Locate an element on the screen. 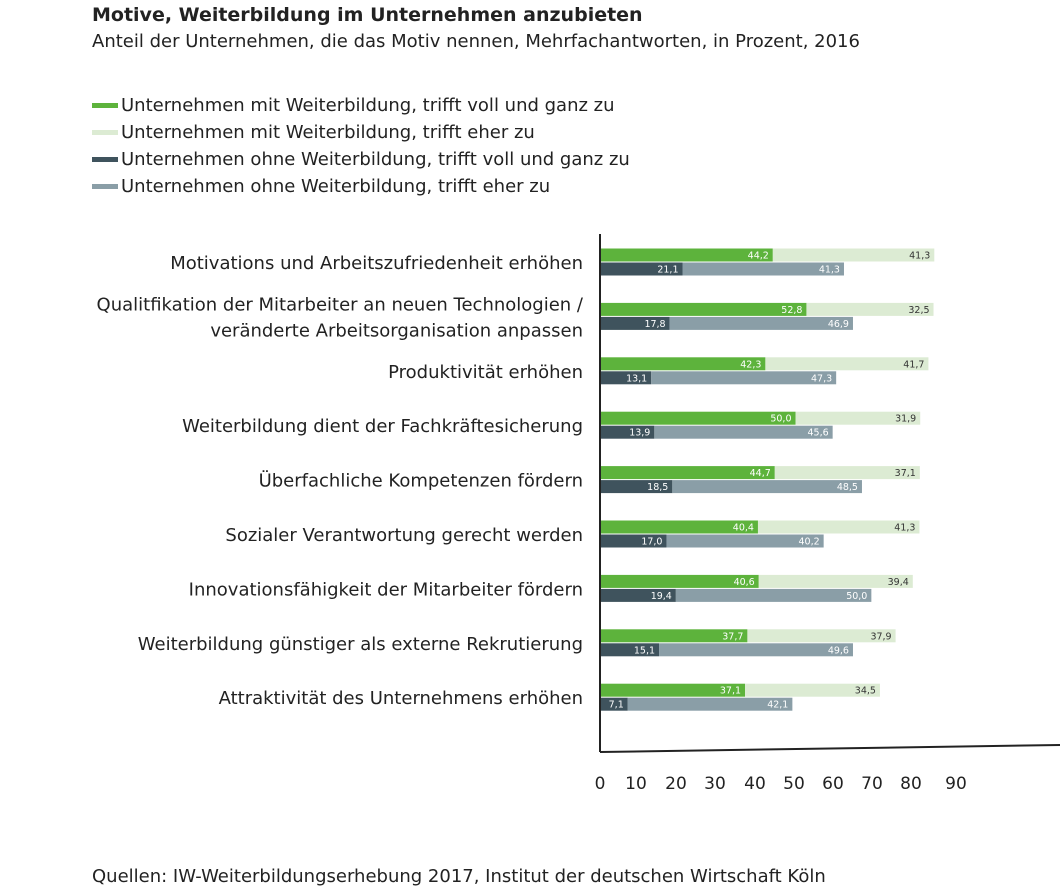 This screenshot has width=1062, height=896. data-label: 44,7 is located at coordinates (760, 473).